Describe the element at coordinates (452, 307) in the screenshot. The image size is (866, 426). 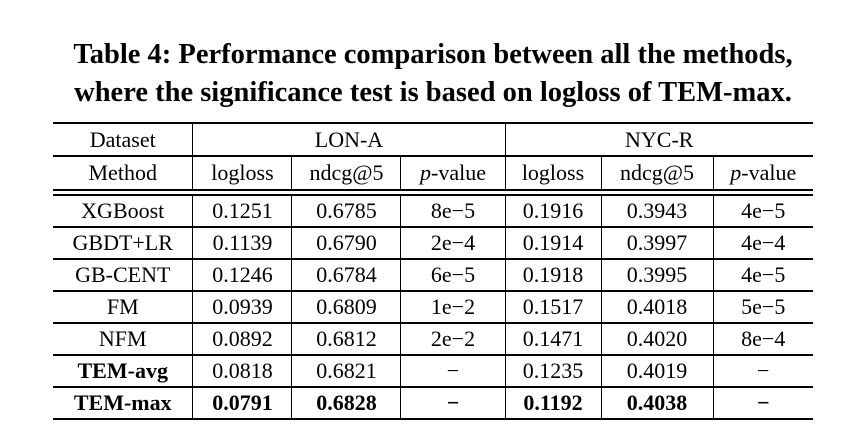
I see `cell-lon-pvalue: 1e−2` at that location.